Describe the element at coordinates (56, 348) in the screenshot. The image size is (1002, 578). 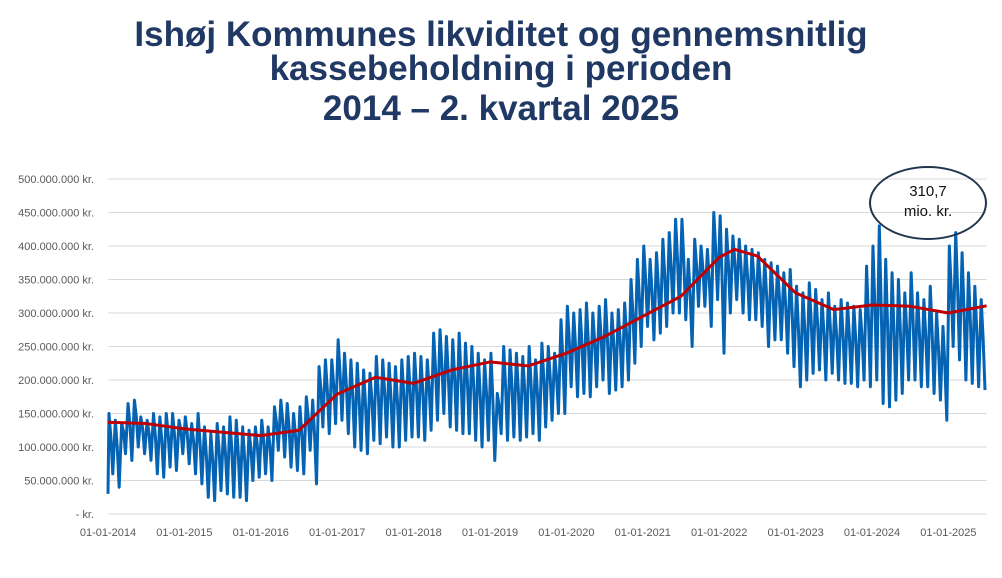
I see `y-tick-label: 250.000.000 kr.` at that location.